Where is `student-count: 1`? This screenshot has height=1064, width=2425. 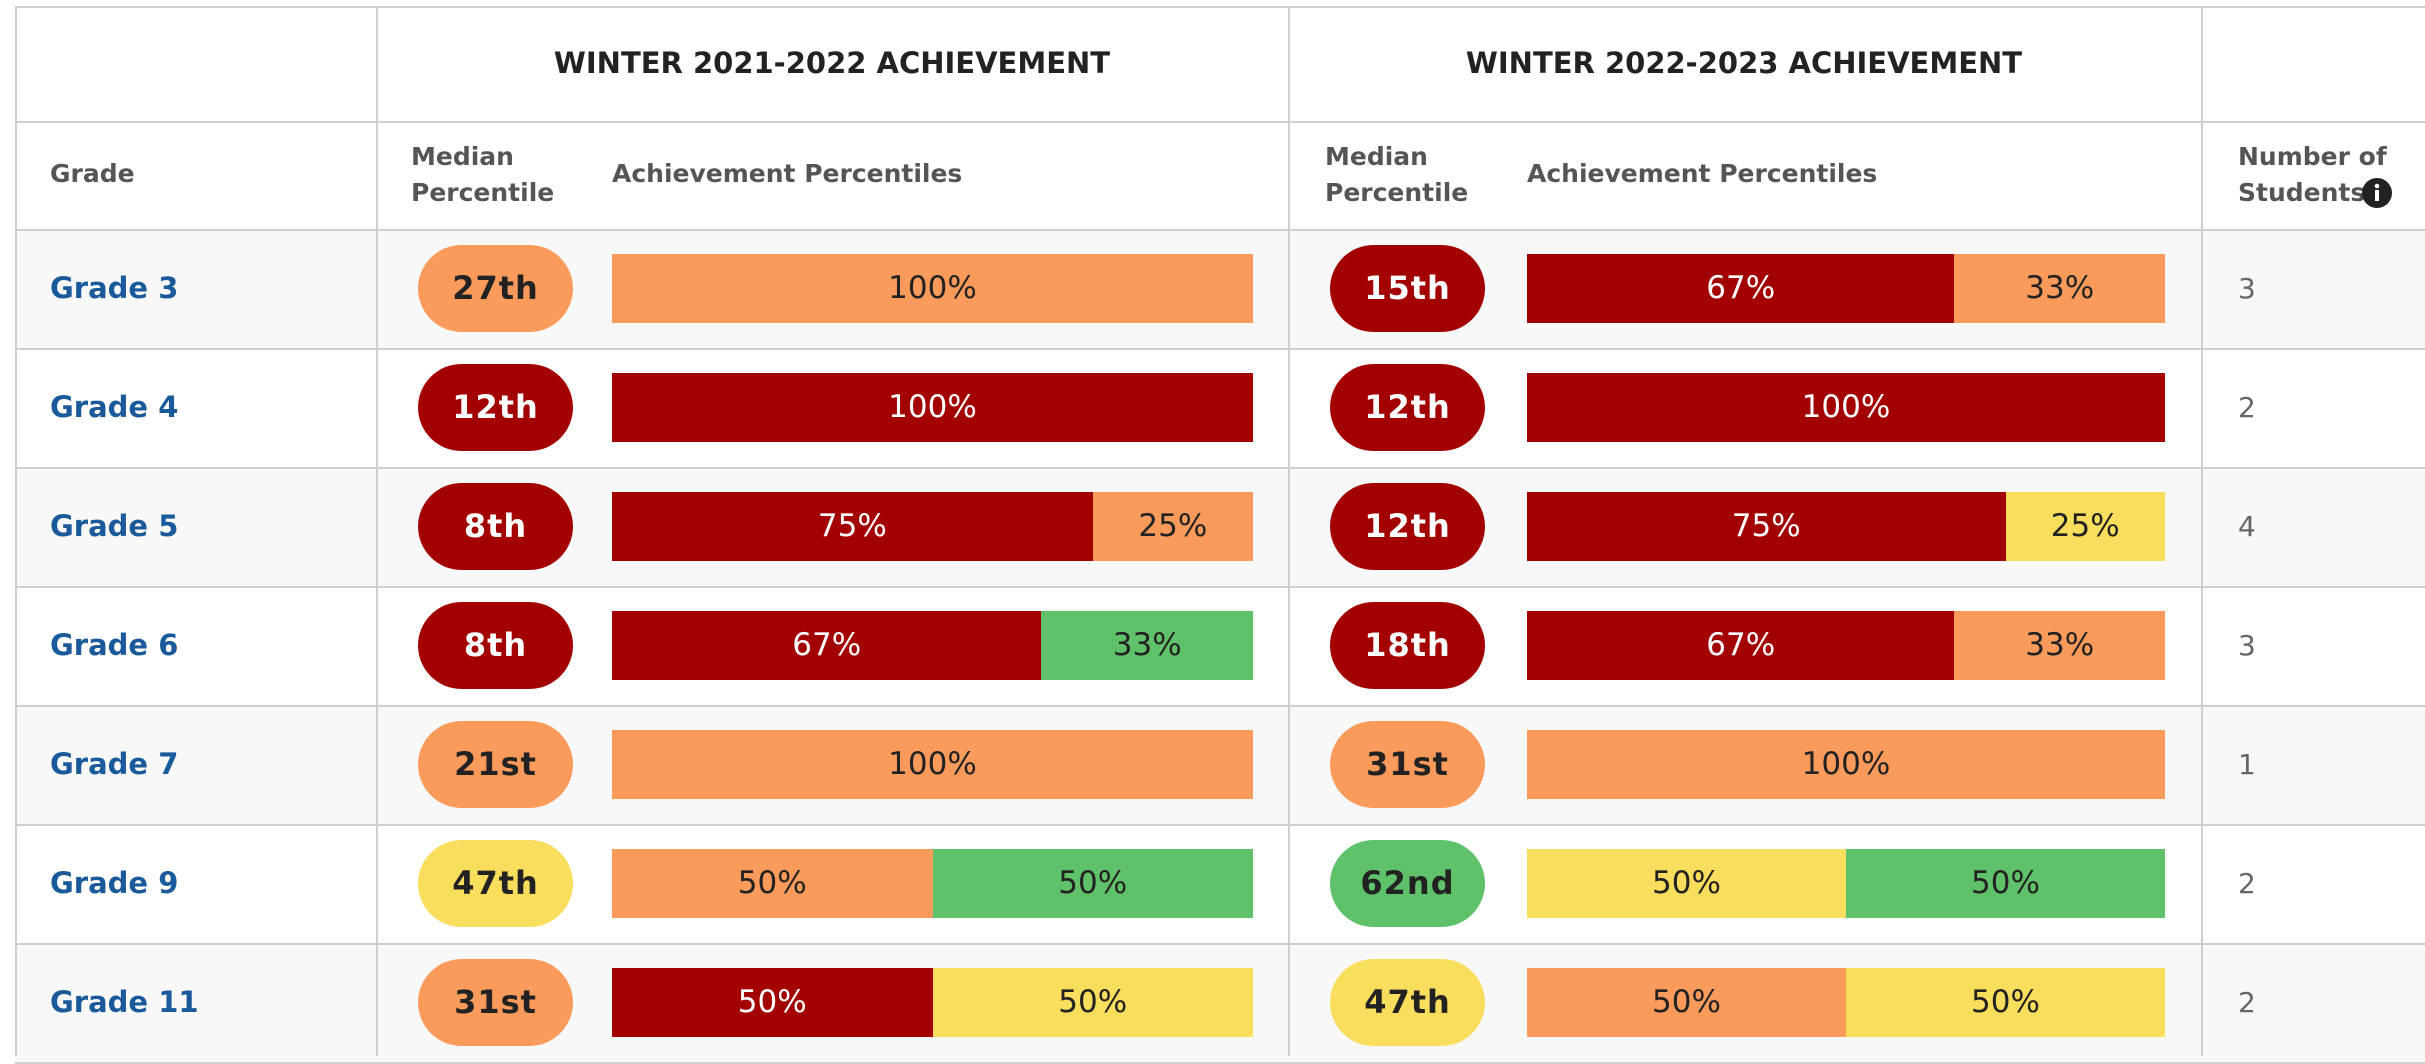 student-count: 1 is located at coordinates (2247, 764).